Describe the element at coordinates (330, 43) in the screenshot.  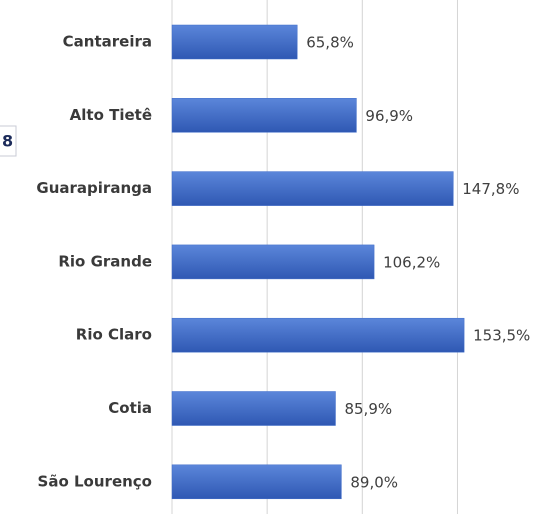
I see `value-label: 65,8%` at that location.